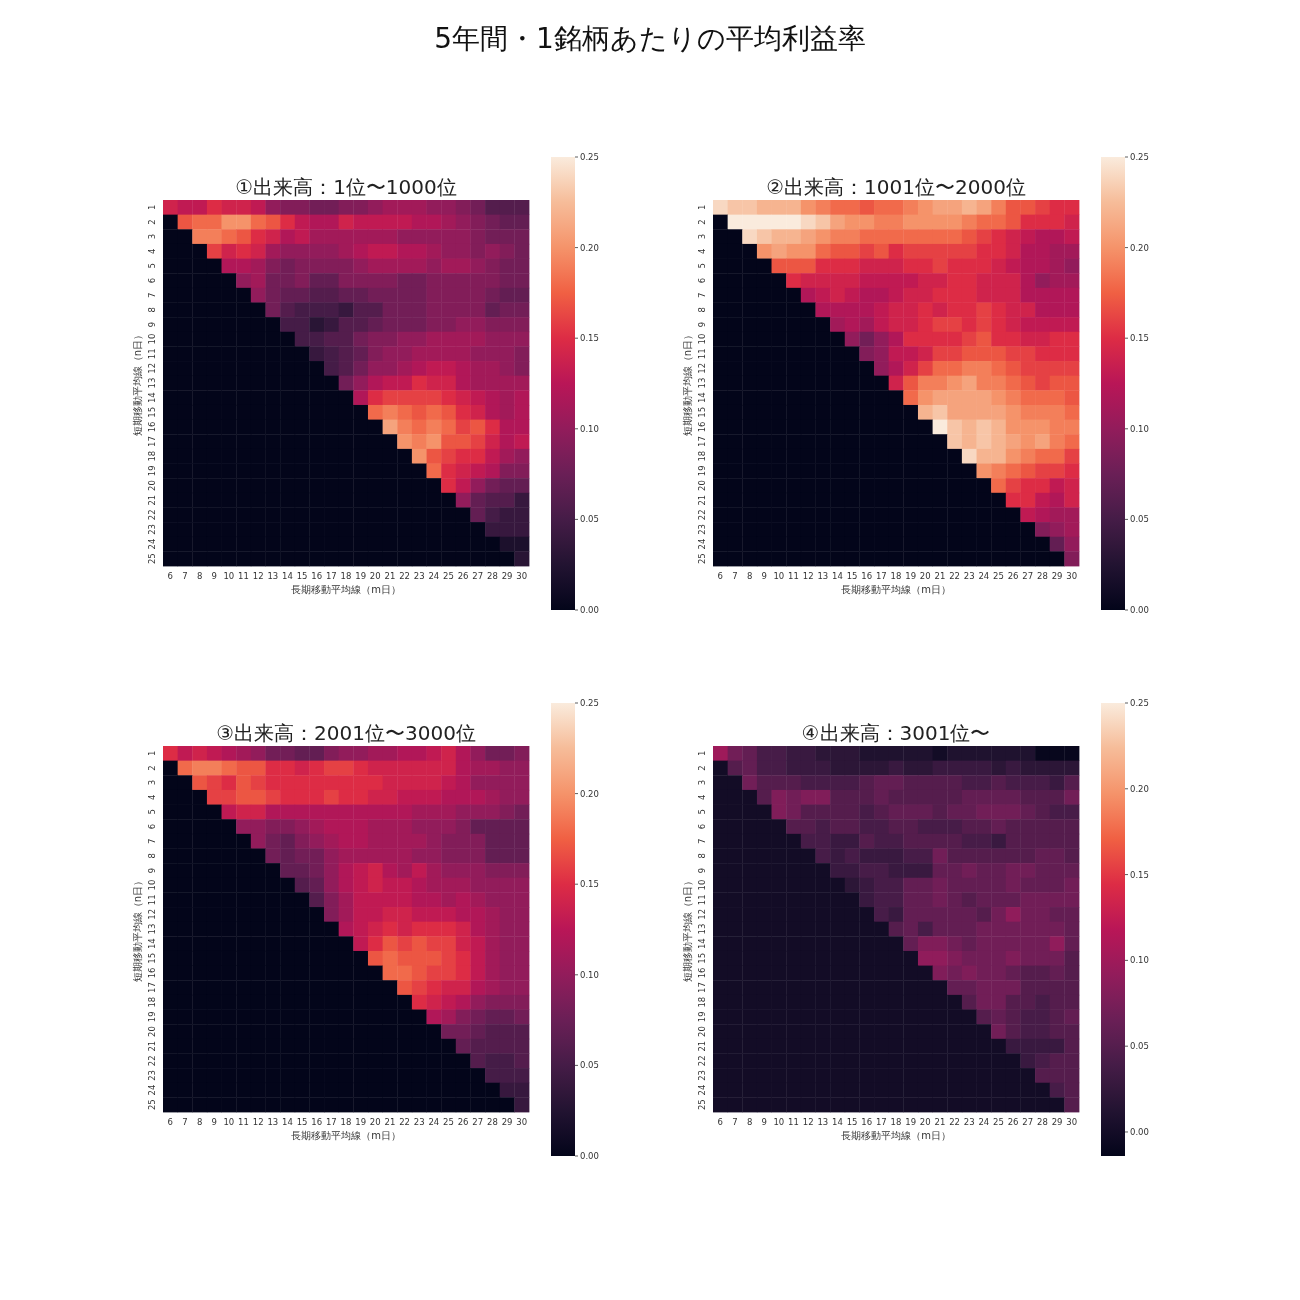 The image size is (1300, 1300). Describe the element at coordinates (702, 529) in the screenshot. I see `y-tick-label: 23` at that location.